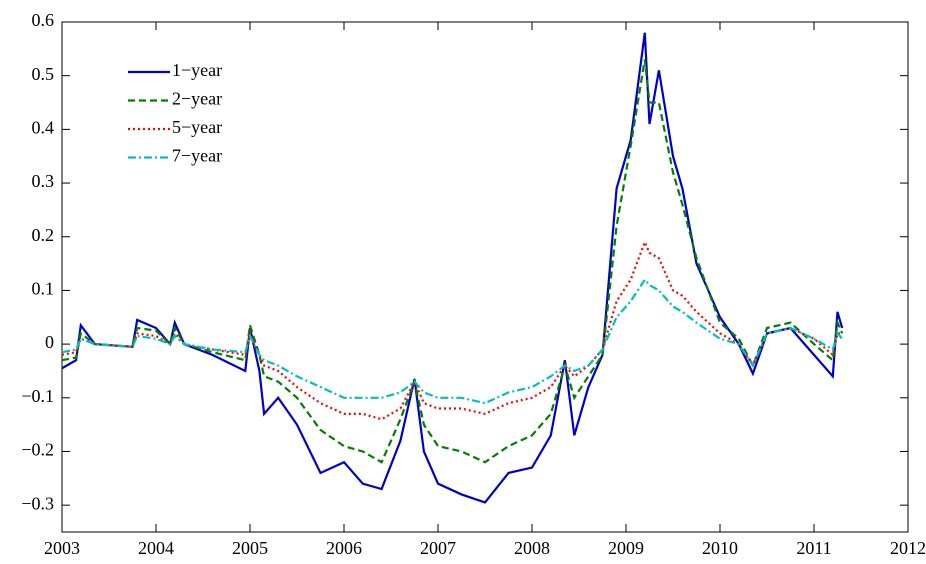  Describe the element at coordinates (908, 548) in the screenshot. I see `x-tick-label: 2012` at that location.